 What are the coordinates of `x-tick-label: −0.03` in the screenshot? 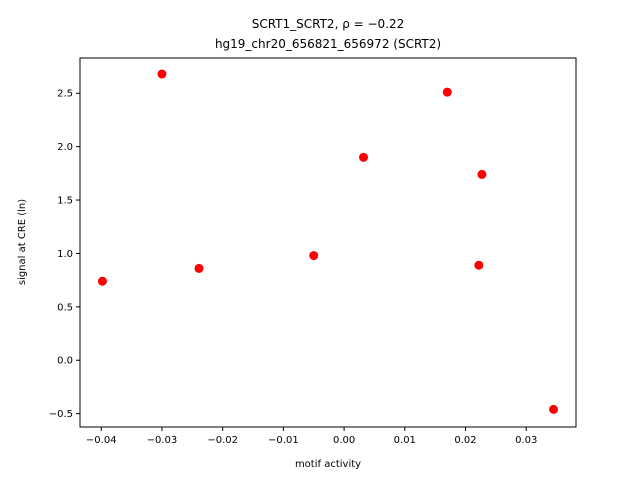 It's located at (162, 440).